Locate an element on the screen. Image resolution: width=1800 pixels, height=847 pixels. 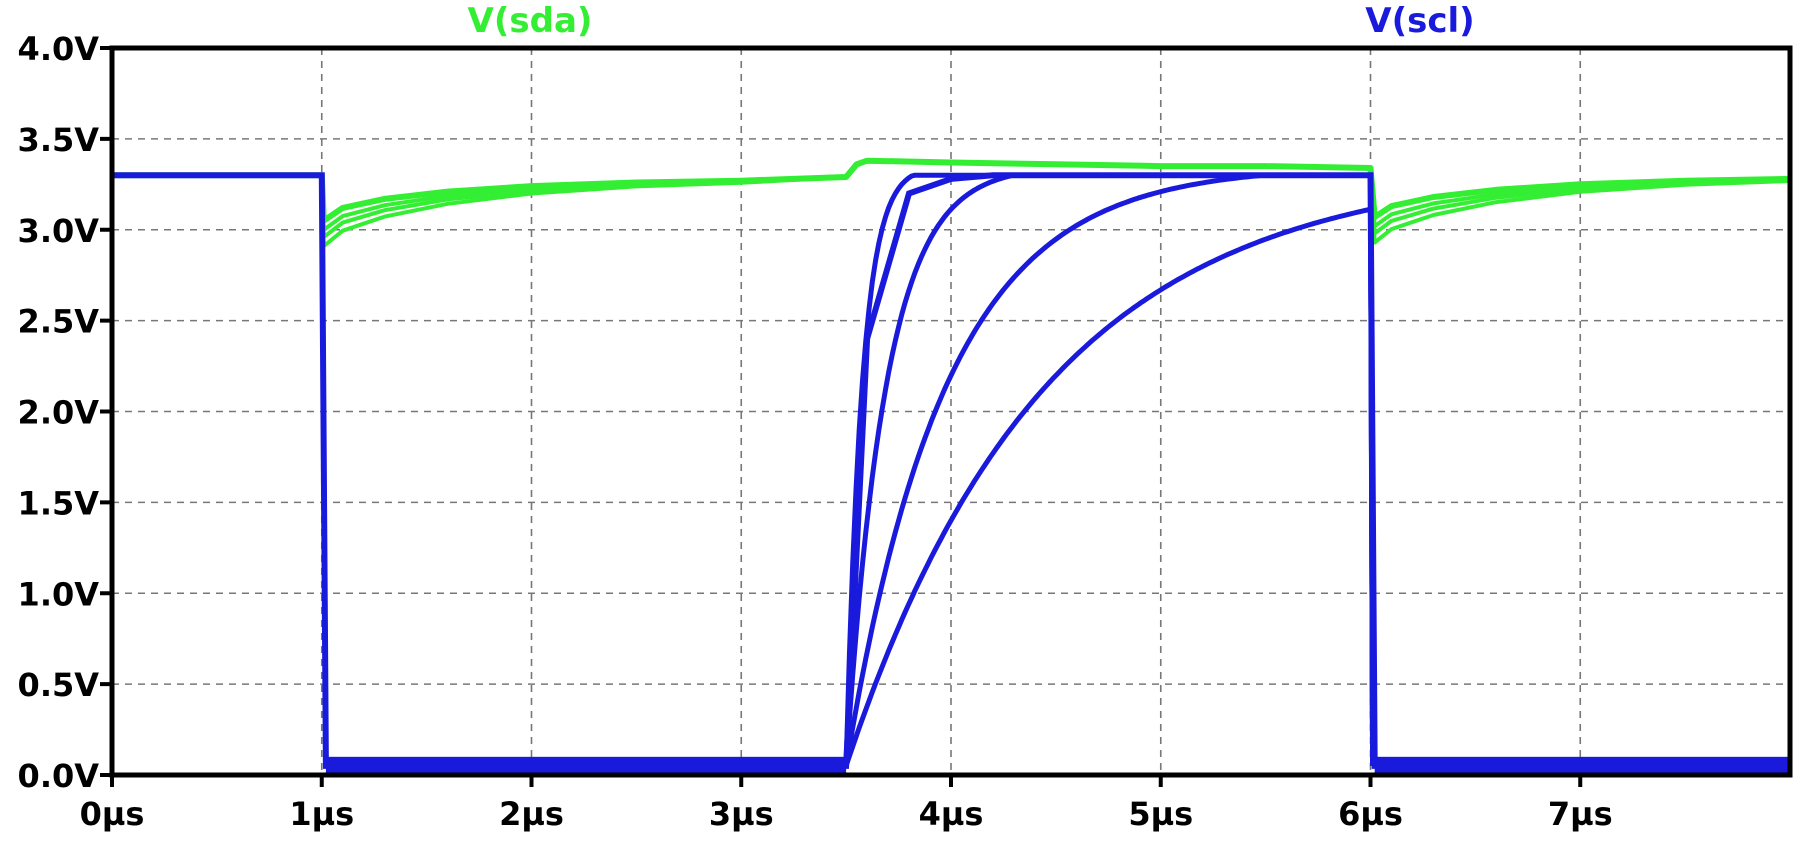
y-tick-label: 0.5V is located at coordinates (59, 685).